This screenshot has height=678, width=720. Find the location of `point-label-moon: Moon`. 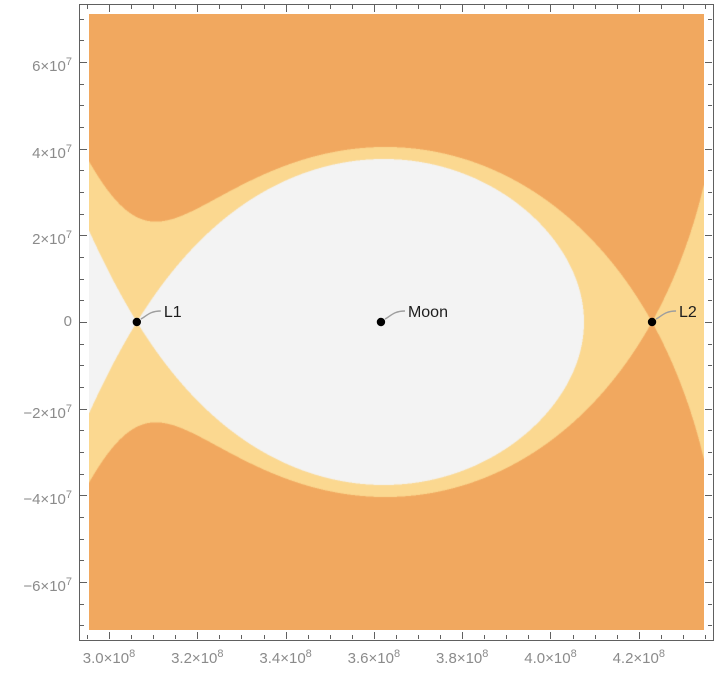

point-label-moon: Moon is located at coordinates (428, 312).